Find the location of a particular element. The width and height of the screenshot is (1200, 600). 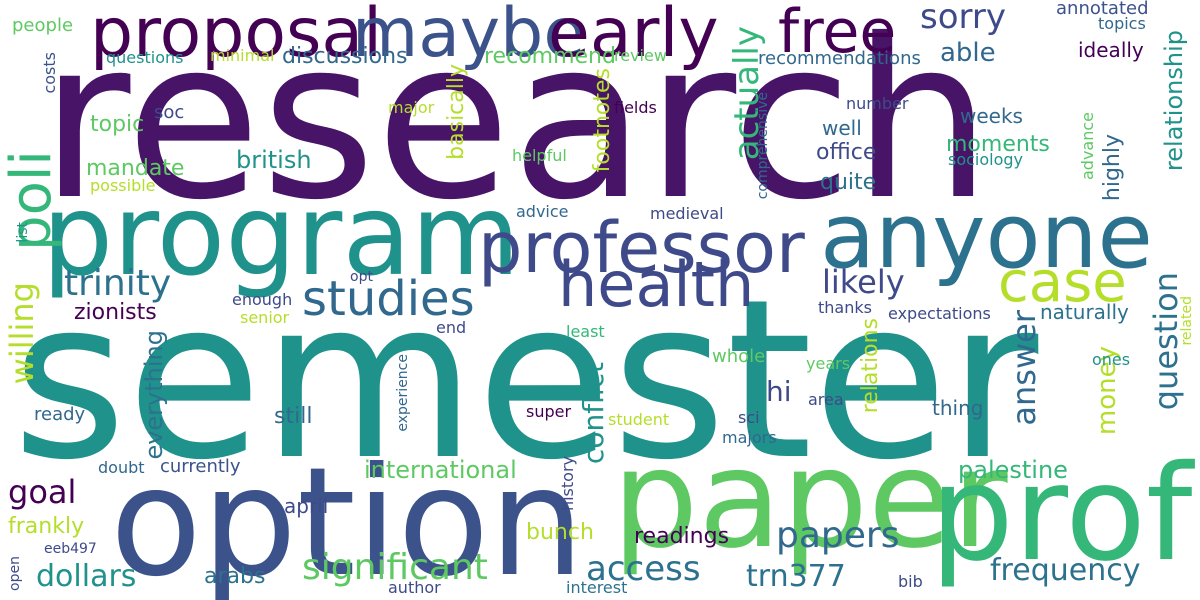

word-review: review is located at coordinates (640, 55).